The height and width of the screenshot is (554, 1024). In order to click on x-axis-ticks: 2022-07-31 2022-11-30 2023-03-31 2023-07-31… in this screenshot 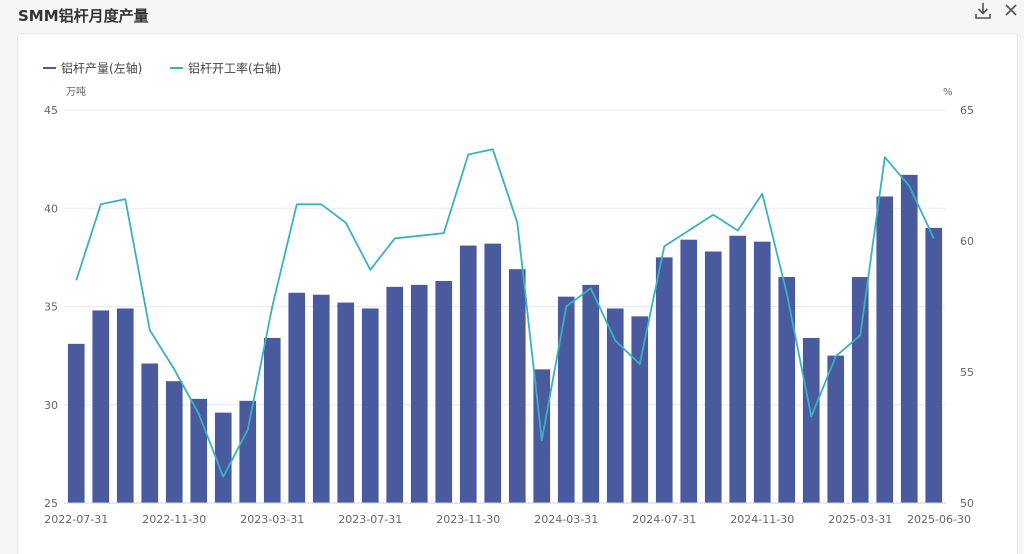, I will do `click(507, 514)`.